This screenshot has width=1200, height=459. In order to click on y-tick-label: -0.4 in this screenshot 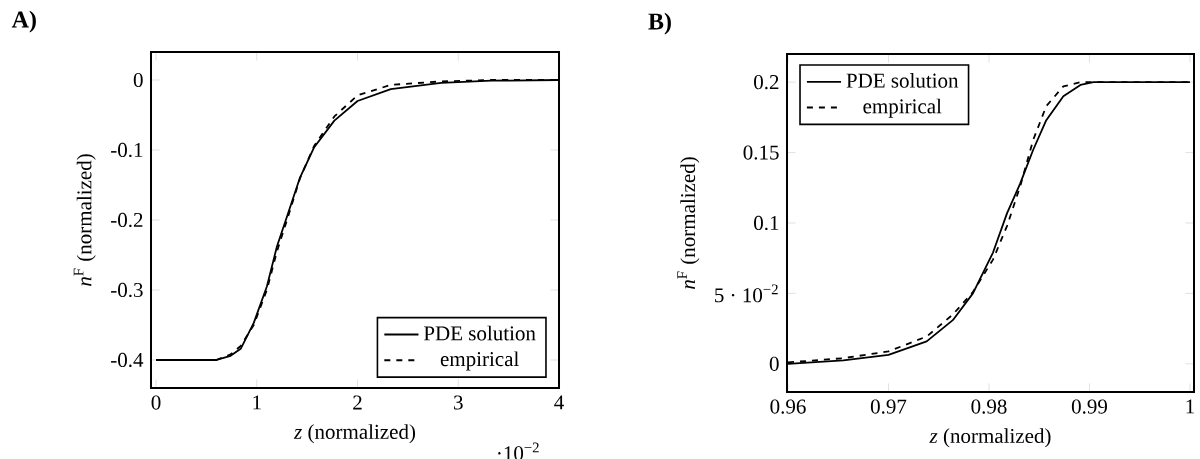, I will do `click(127, 360)`.